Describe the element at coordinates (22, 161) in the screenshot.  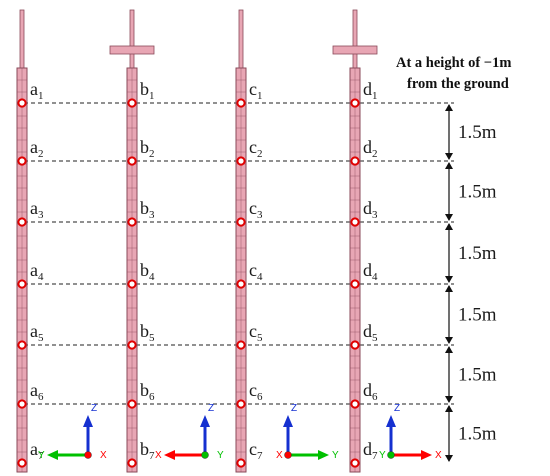
I see `measure-point-a2` at that location.